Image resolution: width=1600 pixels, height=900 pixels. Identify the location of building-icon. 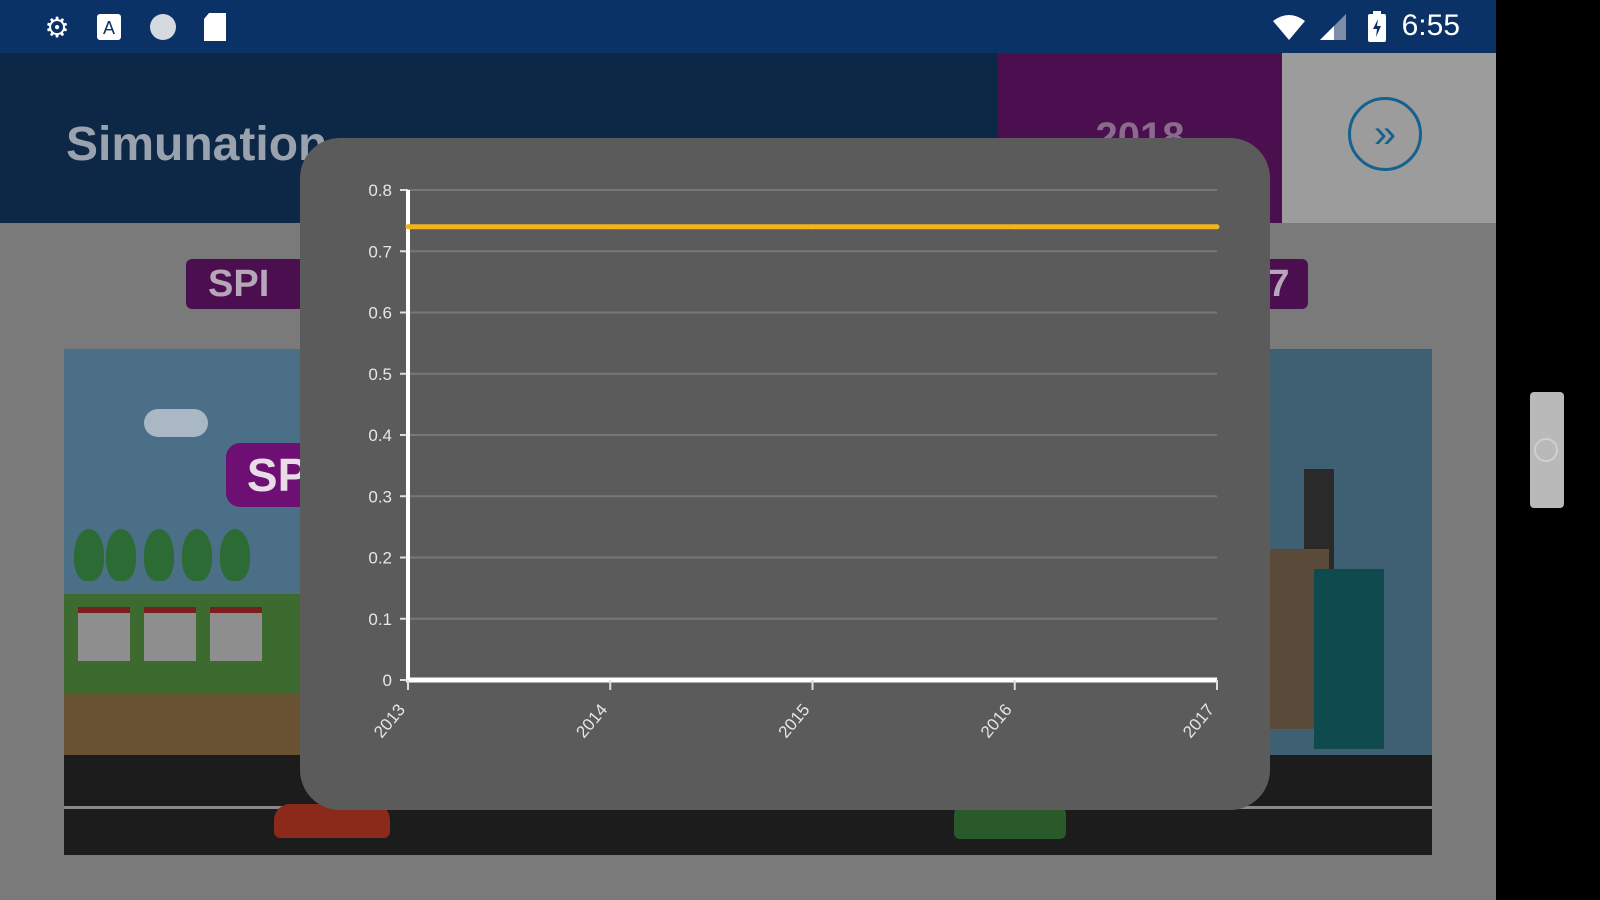
(1349, 659).